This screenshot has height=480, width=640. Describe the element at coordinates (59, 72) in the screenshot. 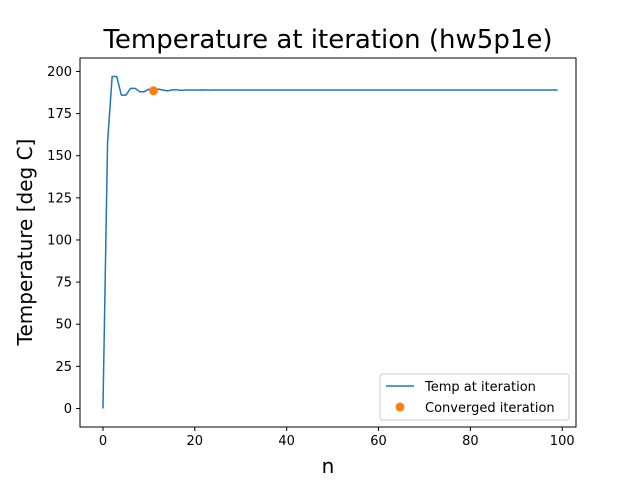

I see `y-tick-label: 200` at that location.